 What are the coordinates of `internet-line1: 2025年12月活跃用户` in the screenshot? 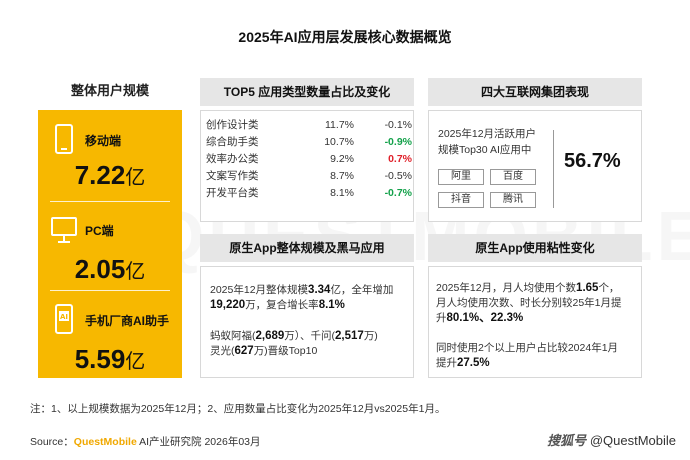 It's located at (487, 134).